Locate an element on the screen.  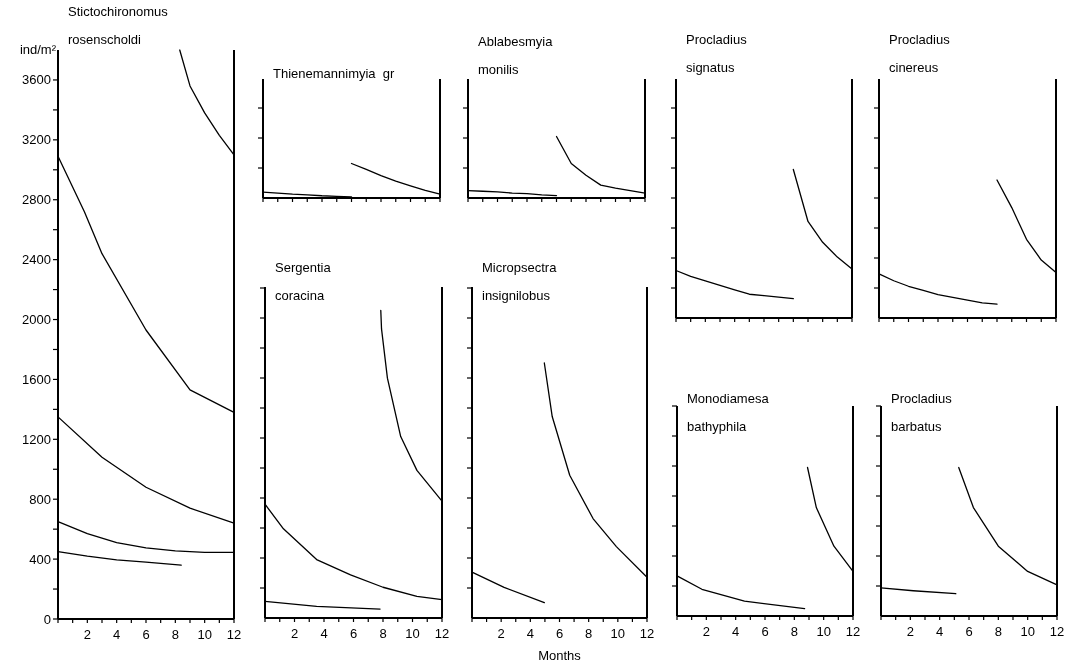
x-axis-title: Months is located at coordinates (560, 655).